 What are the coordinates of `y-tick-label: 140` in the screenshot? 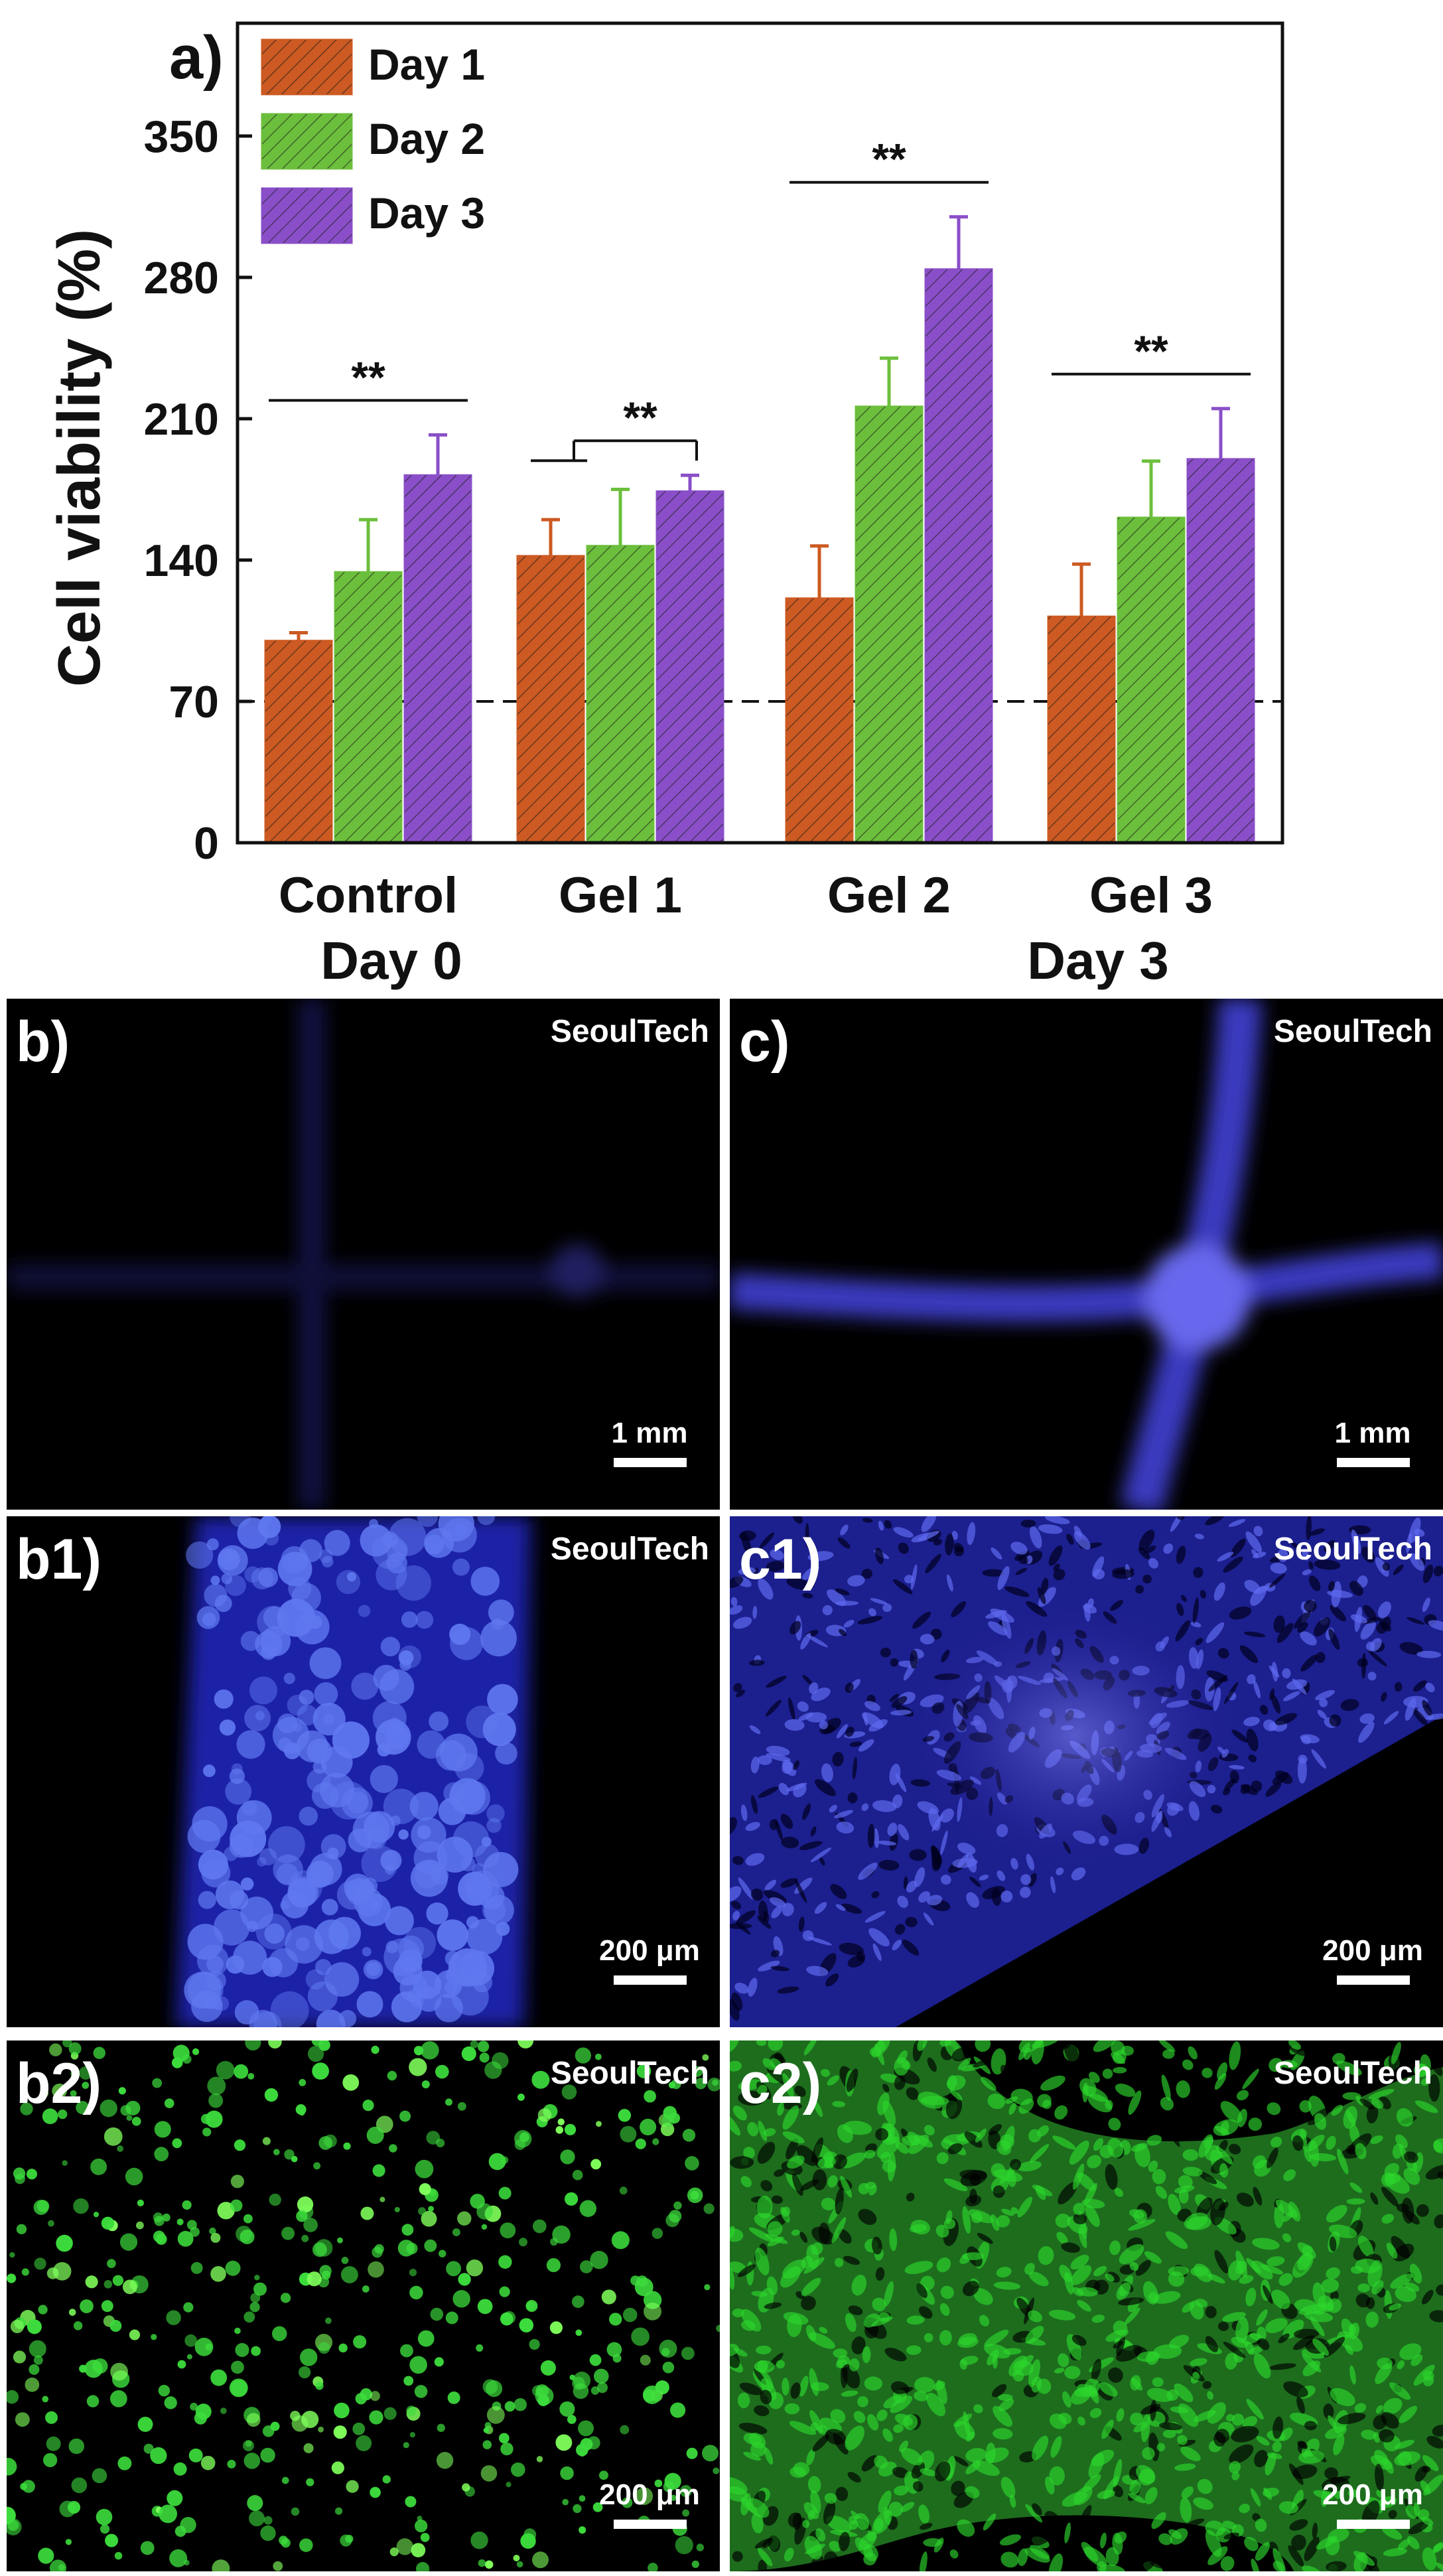 It's located at (181, 561).